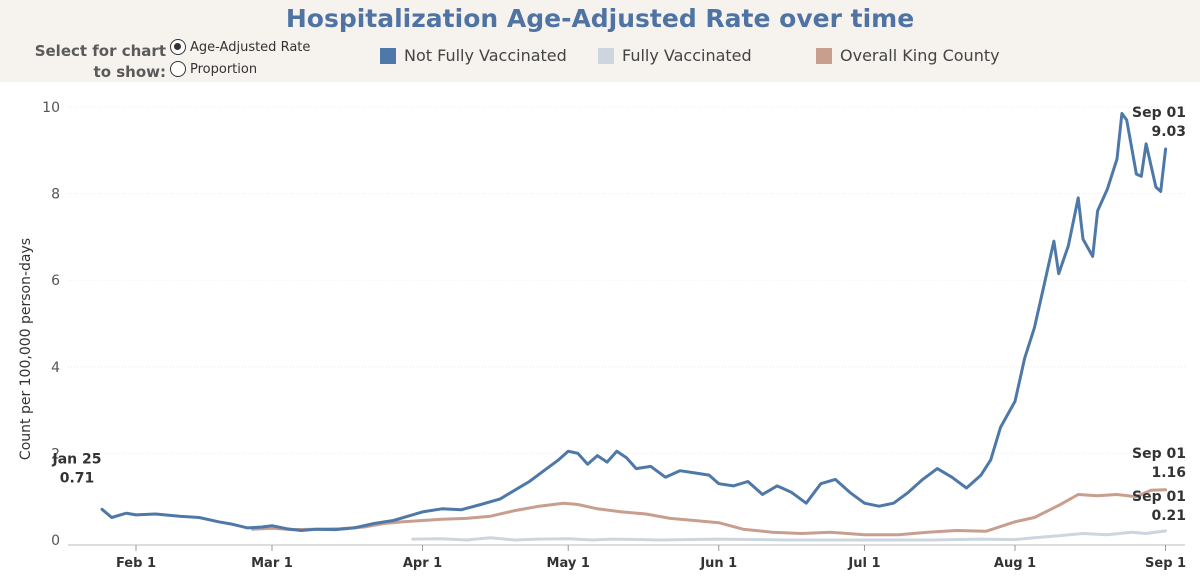 Image resolution: width=1200 pixels, height=578 pixels. I want to click on y-tick-label: 10, so click(51, 108).